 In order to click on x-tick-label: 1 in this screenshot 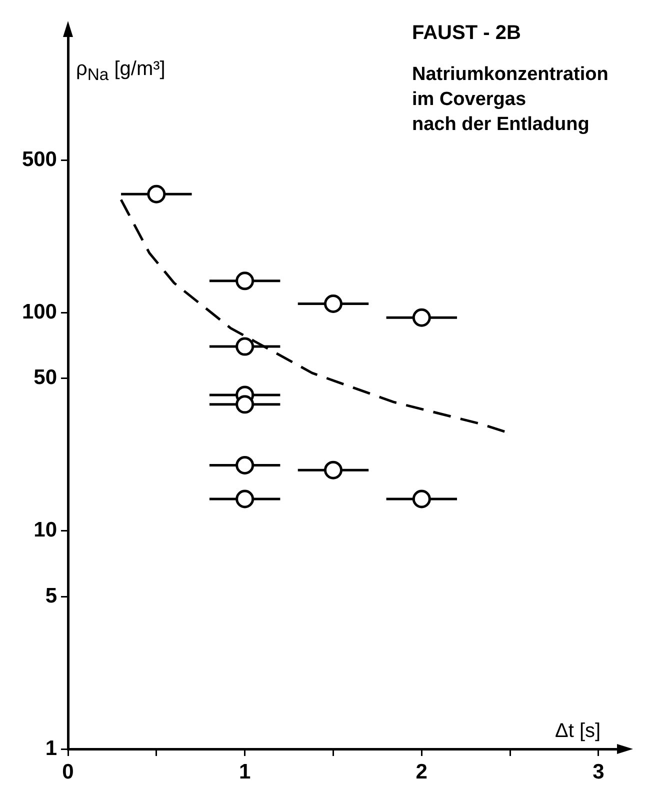, I will do `click(244, 772)`.